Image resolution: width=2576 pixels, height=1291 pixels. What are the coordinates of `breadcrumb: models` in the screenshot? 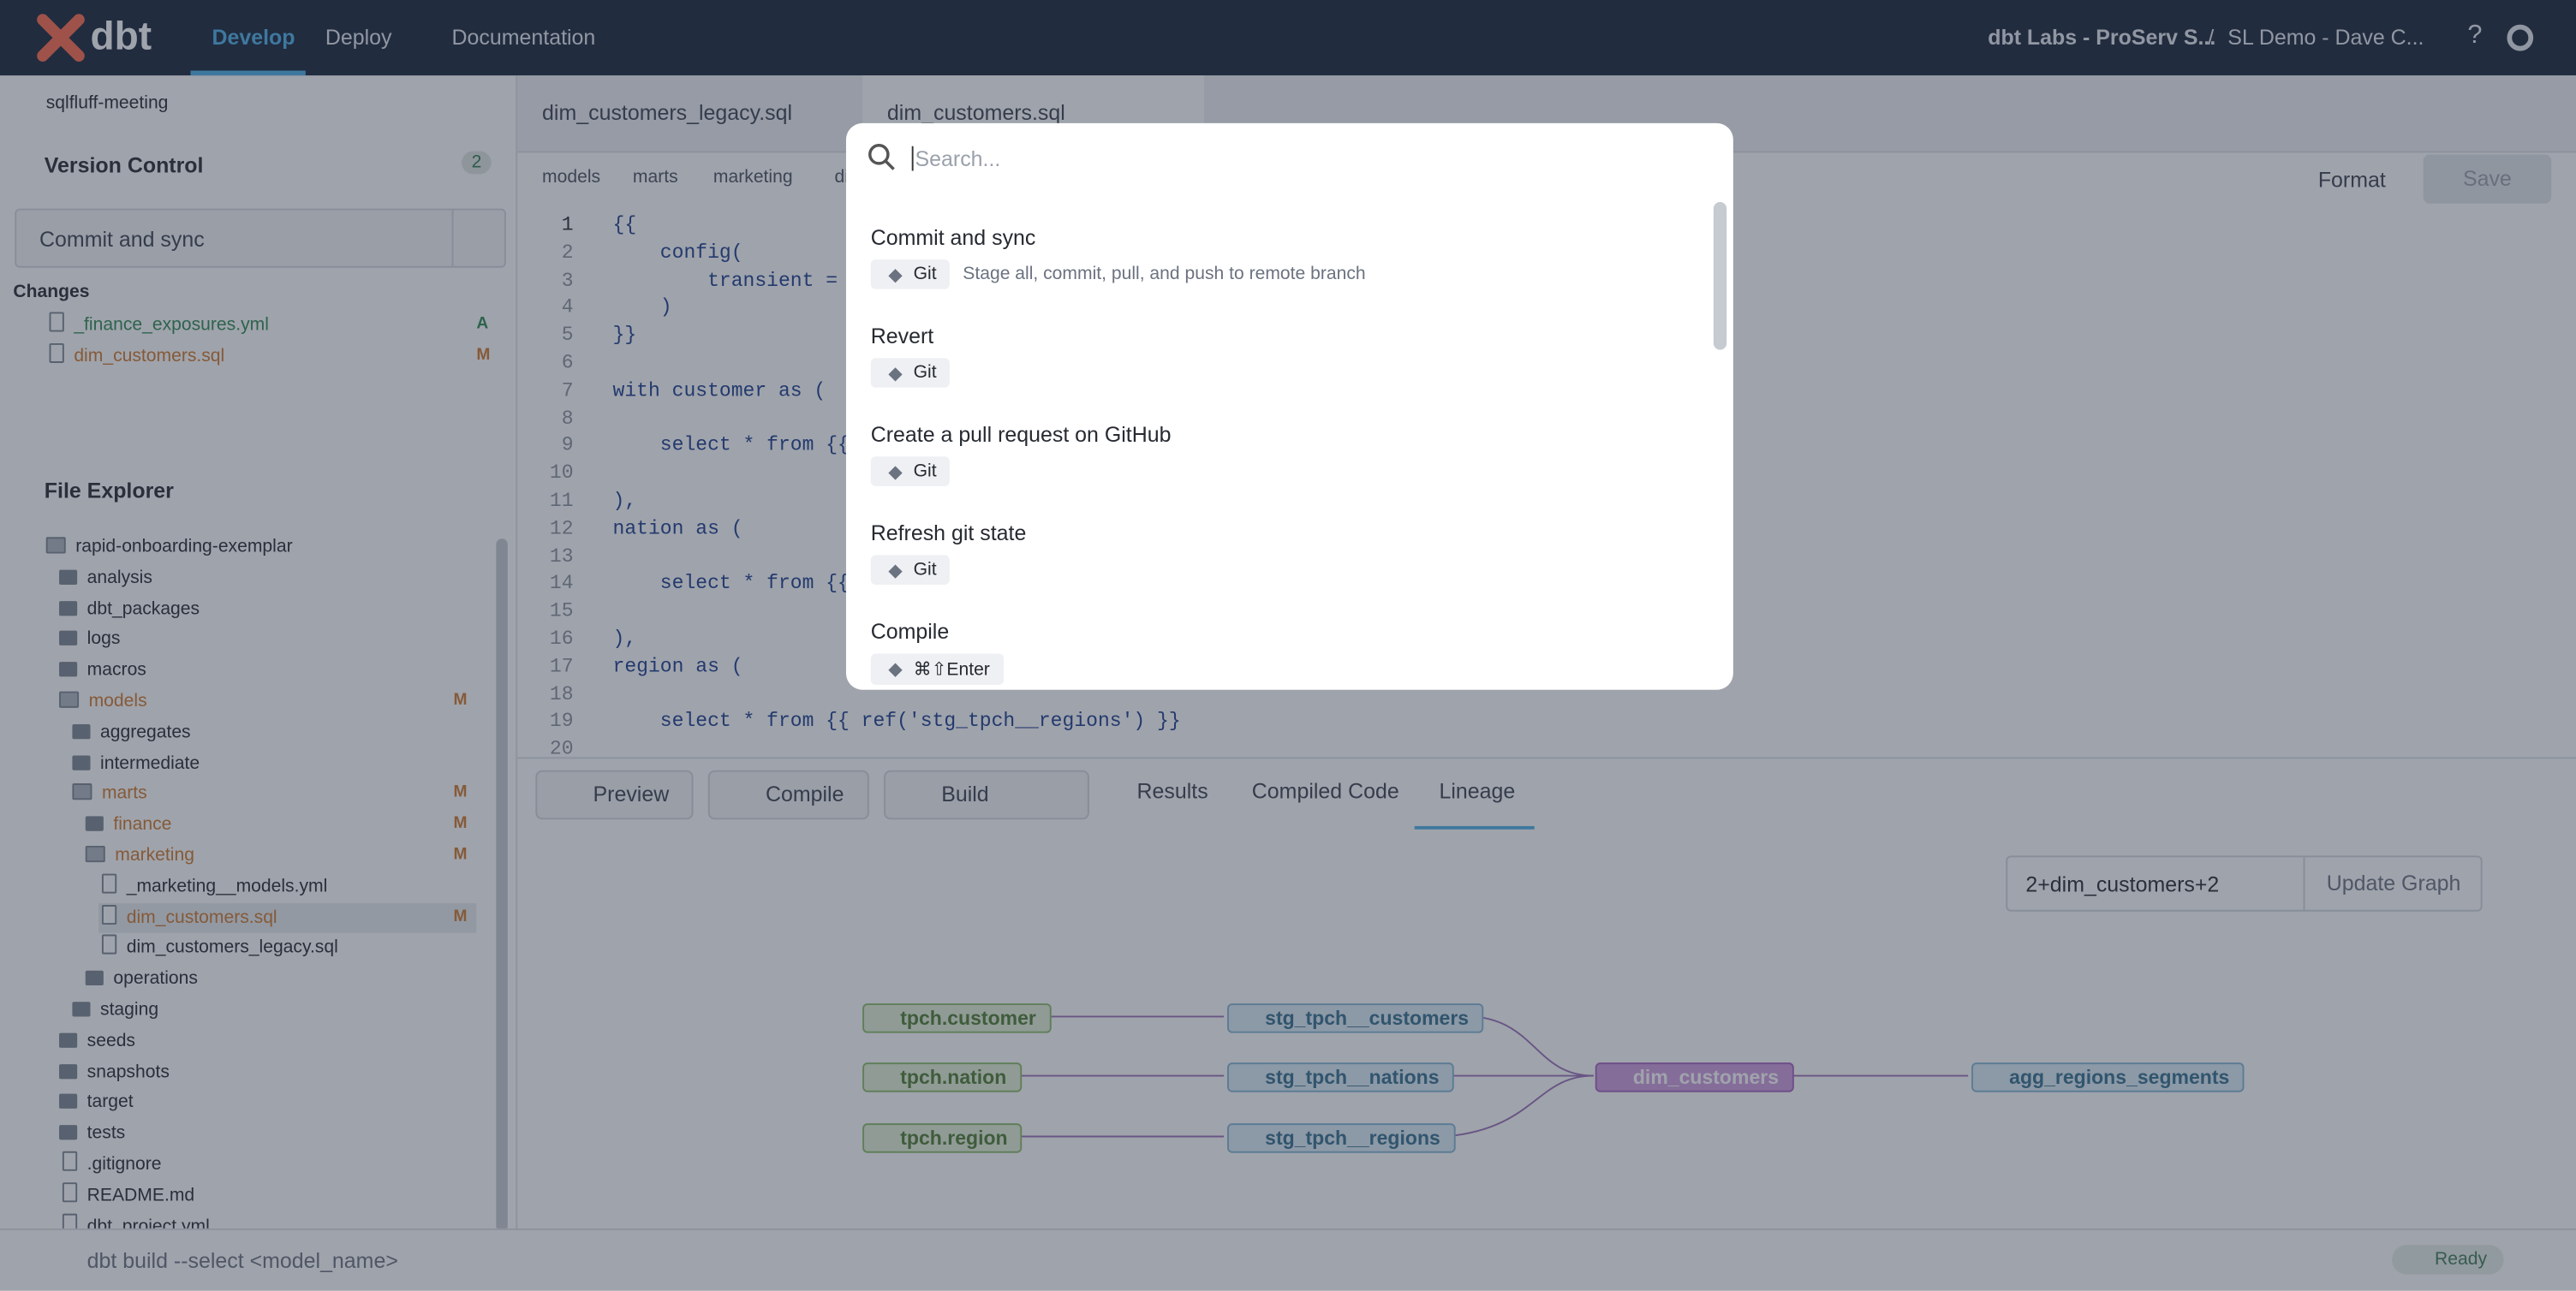 It's located at (571, 177).